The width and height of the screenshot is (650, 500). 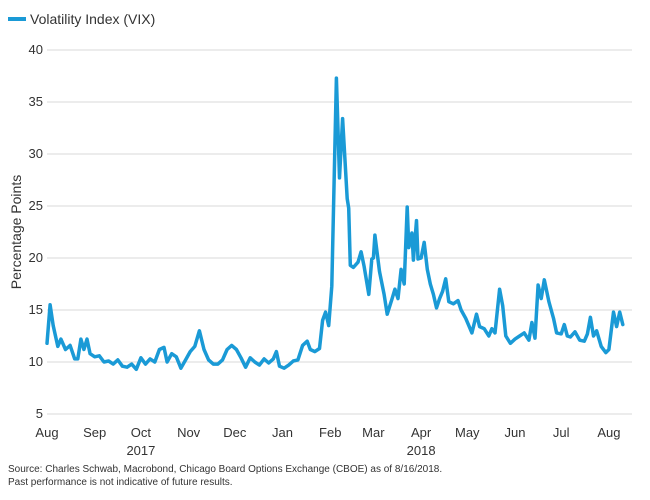 What do you see at coordinates (36, 49) in the screenshot?
I see `y-tick-label: 40` at bounding box center [36, 49].